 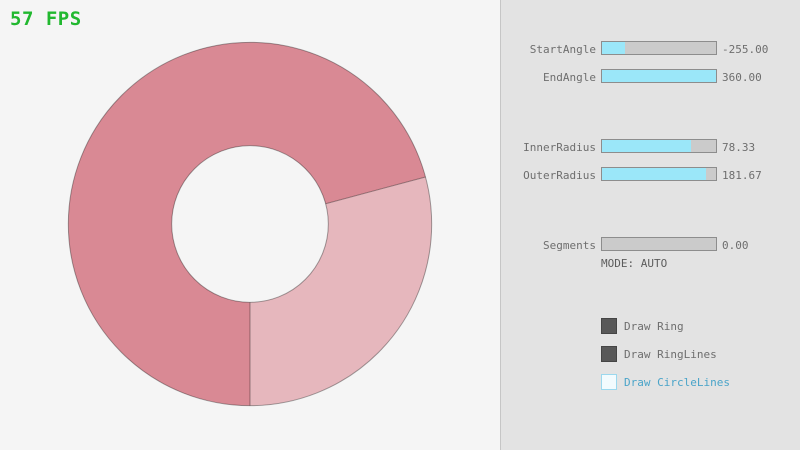 I want to click on innerradius-slider-fill, so click(x=646, y=146).